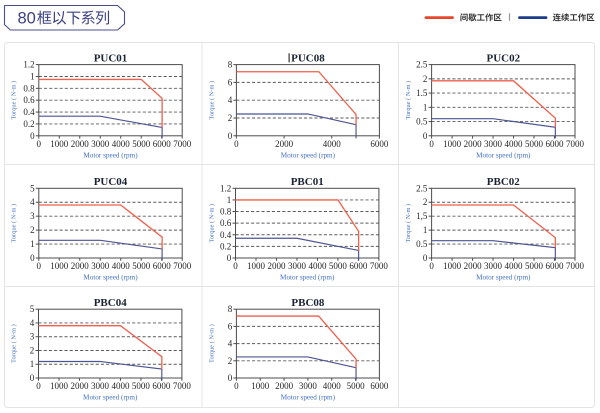 The width and height of the screenshot is (600, 413). I want to click on svg-text: PBC02, so click(504, 182).